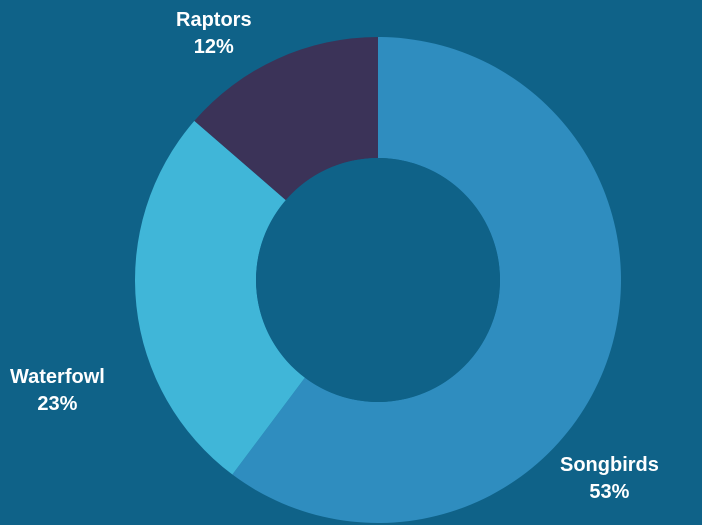  Describe the element at coordinates (57, 391) in the screenshot. I see `waterfowl-label: Waterfowl 23%` at that location.